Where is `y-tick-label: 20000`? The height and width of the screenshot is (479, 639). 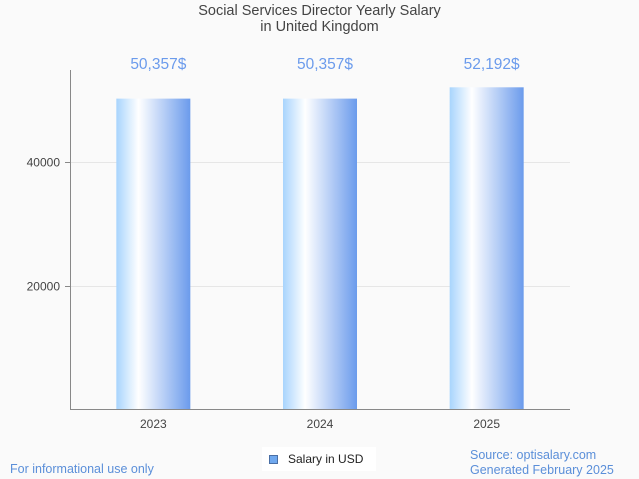
y-tick-label: 20000 is located at coordinates (44, 287).